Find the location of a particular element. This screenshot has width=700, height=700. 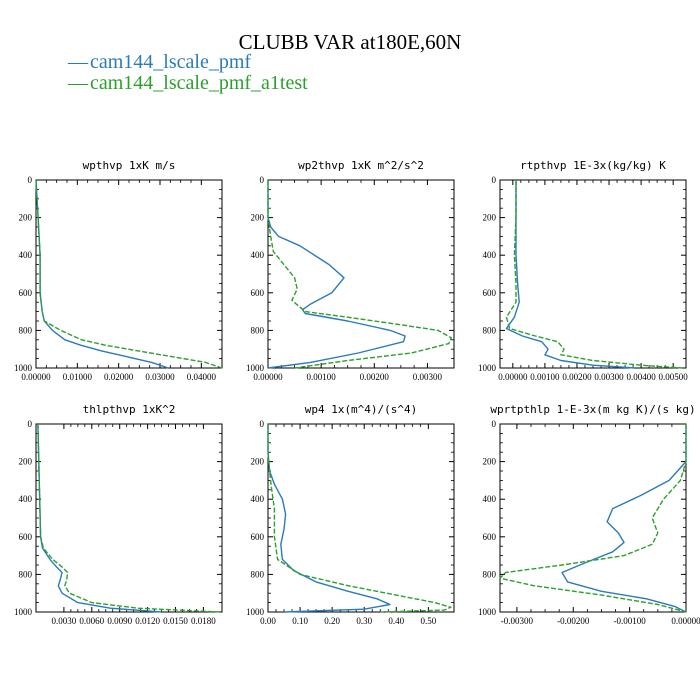

x-tick-label: 0.30 is located at coordinates (364, 621).